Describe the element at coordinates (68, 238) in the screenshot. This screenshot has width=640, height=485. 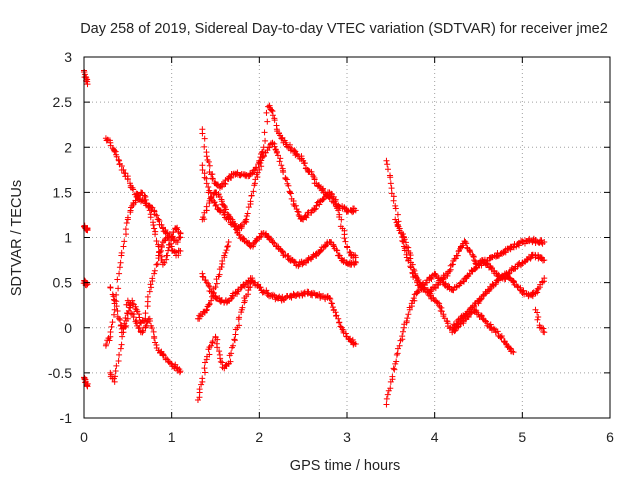
I see `y-tick-label: 1` at that location.